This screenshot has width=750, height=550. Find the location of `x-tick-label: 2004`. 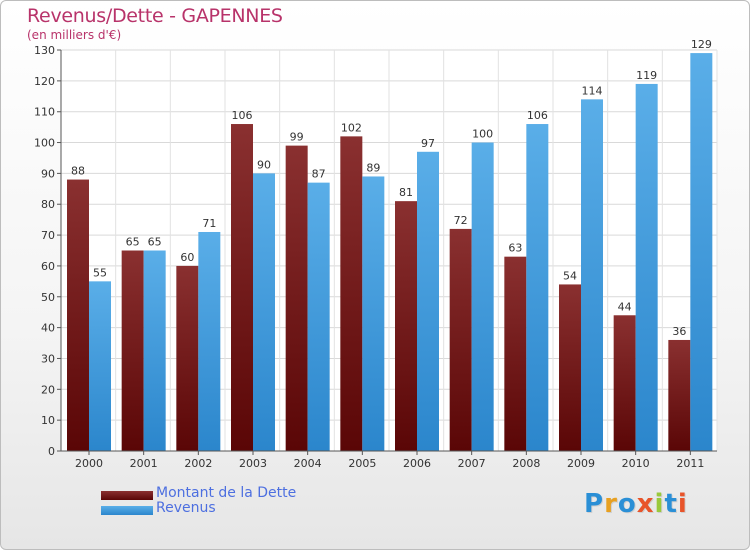

x-tick-label: 2004 is located at coordinates (308, 463).